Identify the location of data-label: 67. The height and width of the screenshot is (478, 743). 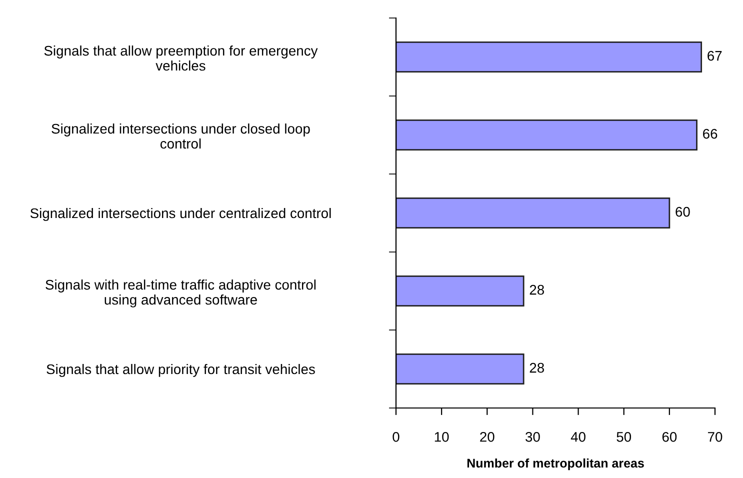
(715, 55).